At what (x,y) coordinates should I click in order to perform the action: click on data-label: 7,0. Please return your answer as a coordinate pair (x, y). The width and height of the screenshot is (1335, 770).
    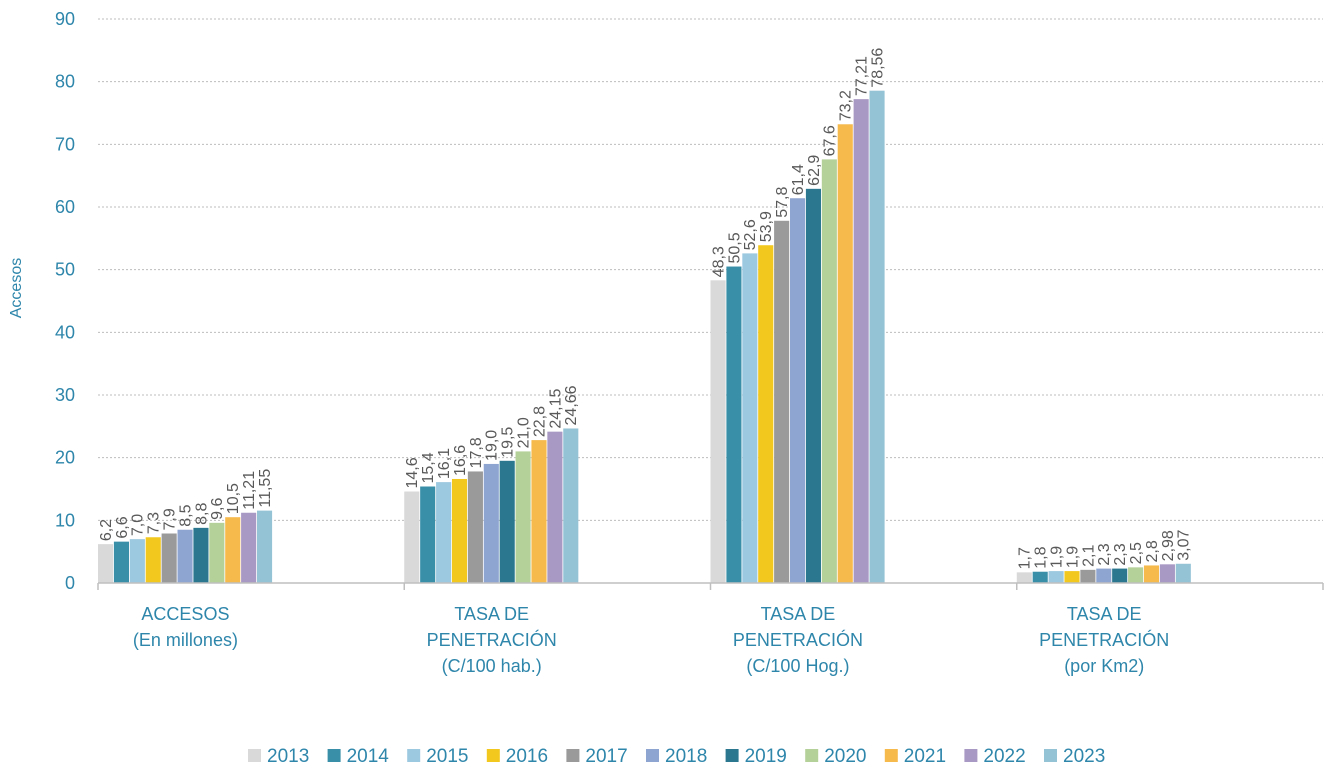
    Looking at the image, I should click on (138, 525).